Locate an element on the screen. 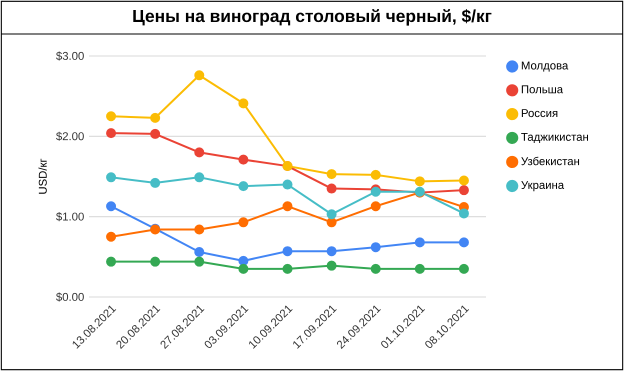 Image resolution: width=624 pixels, height=371 pixels. legend-label: Таджикистан is located at coordinates (554, 138).